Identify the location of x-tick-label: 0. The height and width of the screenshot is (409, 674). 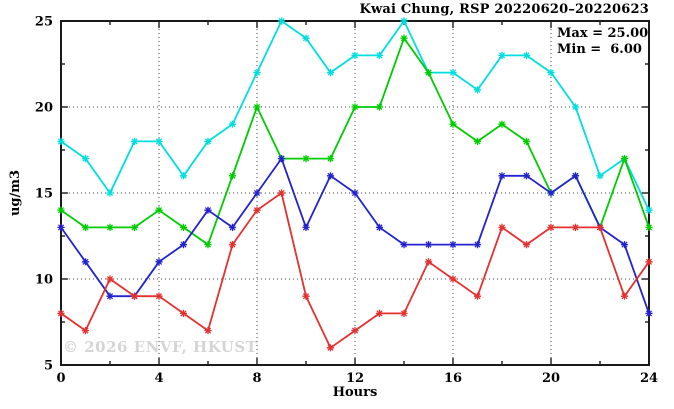
(60, 378).